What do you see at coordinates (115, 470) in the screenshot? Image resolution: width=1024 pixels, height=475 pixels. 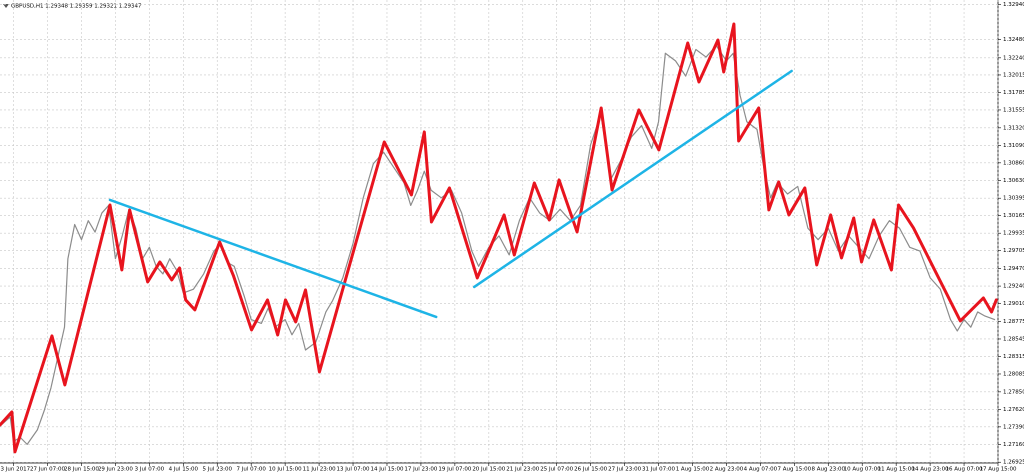 I see `x-tick-label: 29 Jun 23:00` at bounding box center [115, 470].